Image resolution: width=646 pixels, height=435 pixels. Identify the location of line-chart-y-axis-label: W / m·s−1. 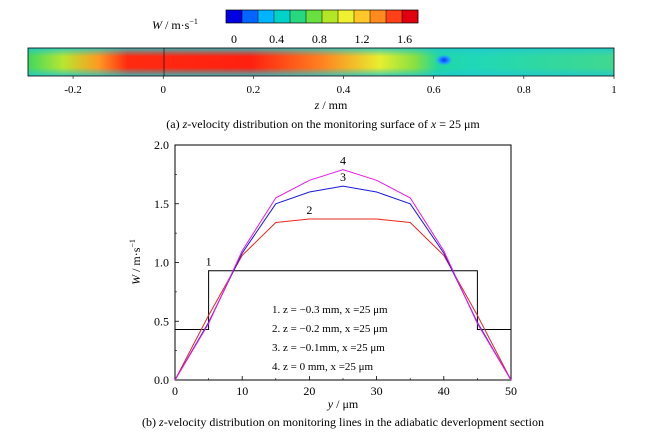
(135, 262).